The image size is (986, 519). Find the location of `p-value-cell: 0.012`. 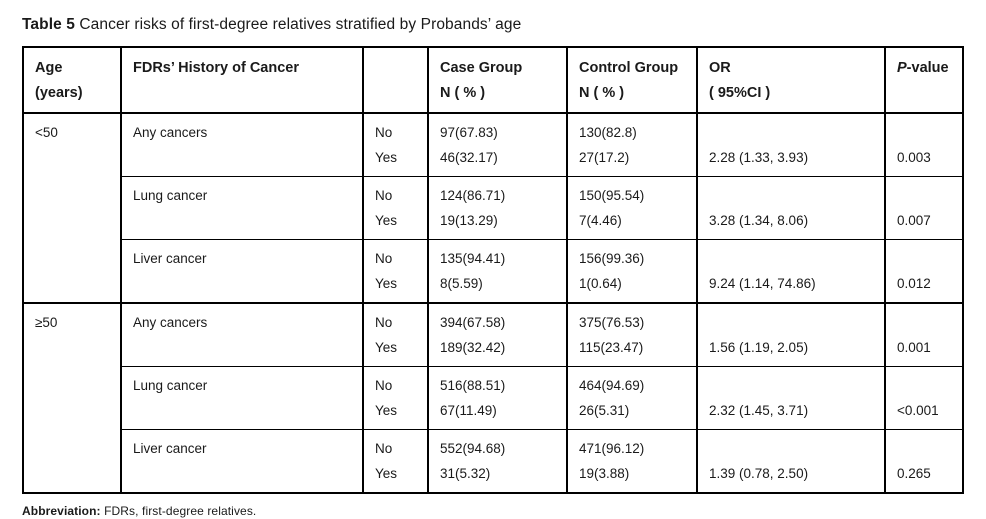

p-value-cell: 0.012 is located at coordinates (923, 271).